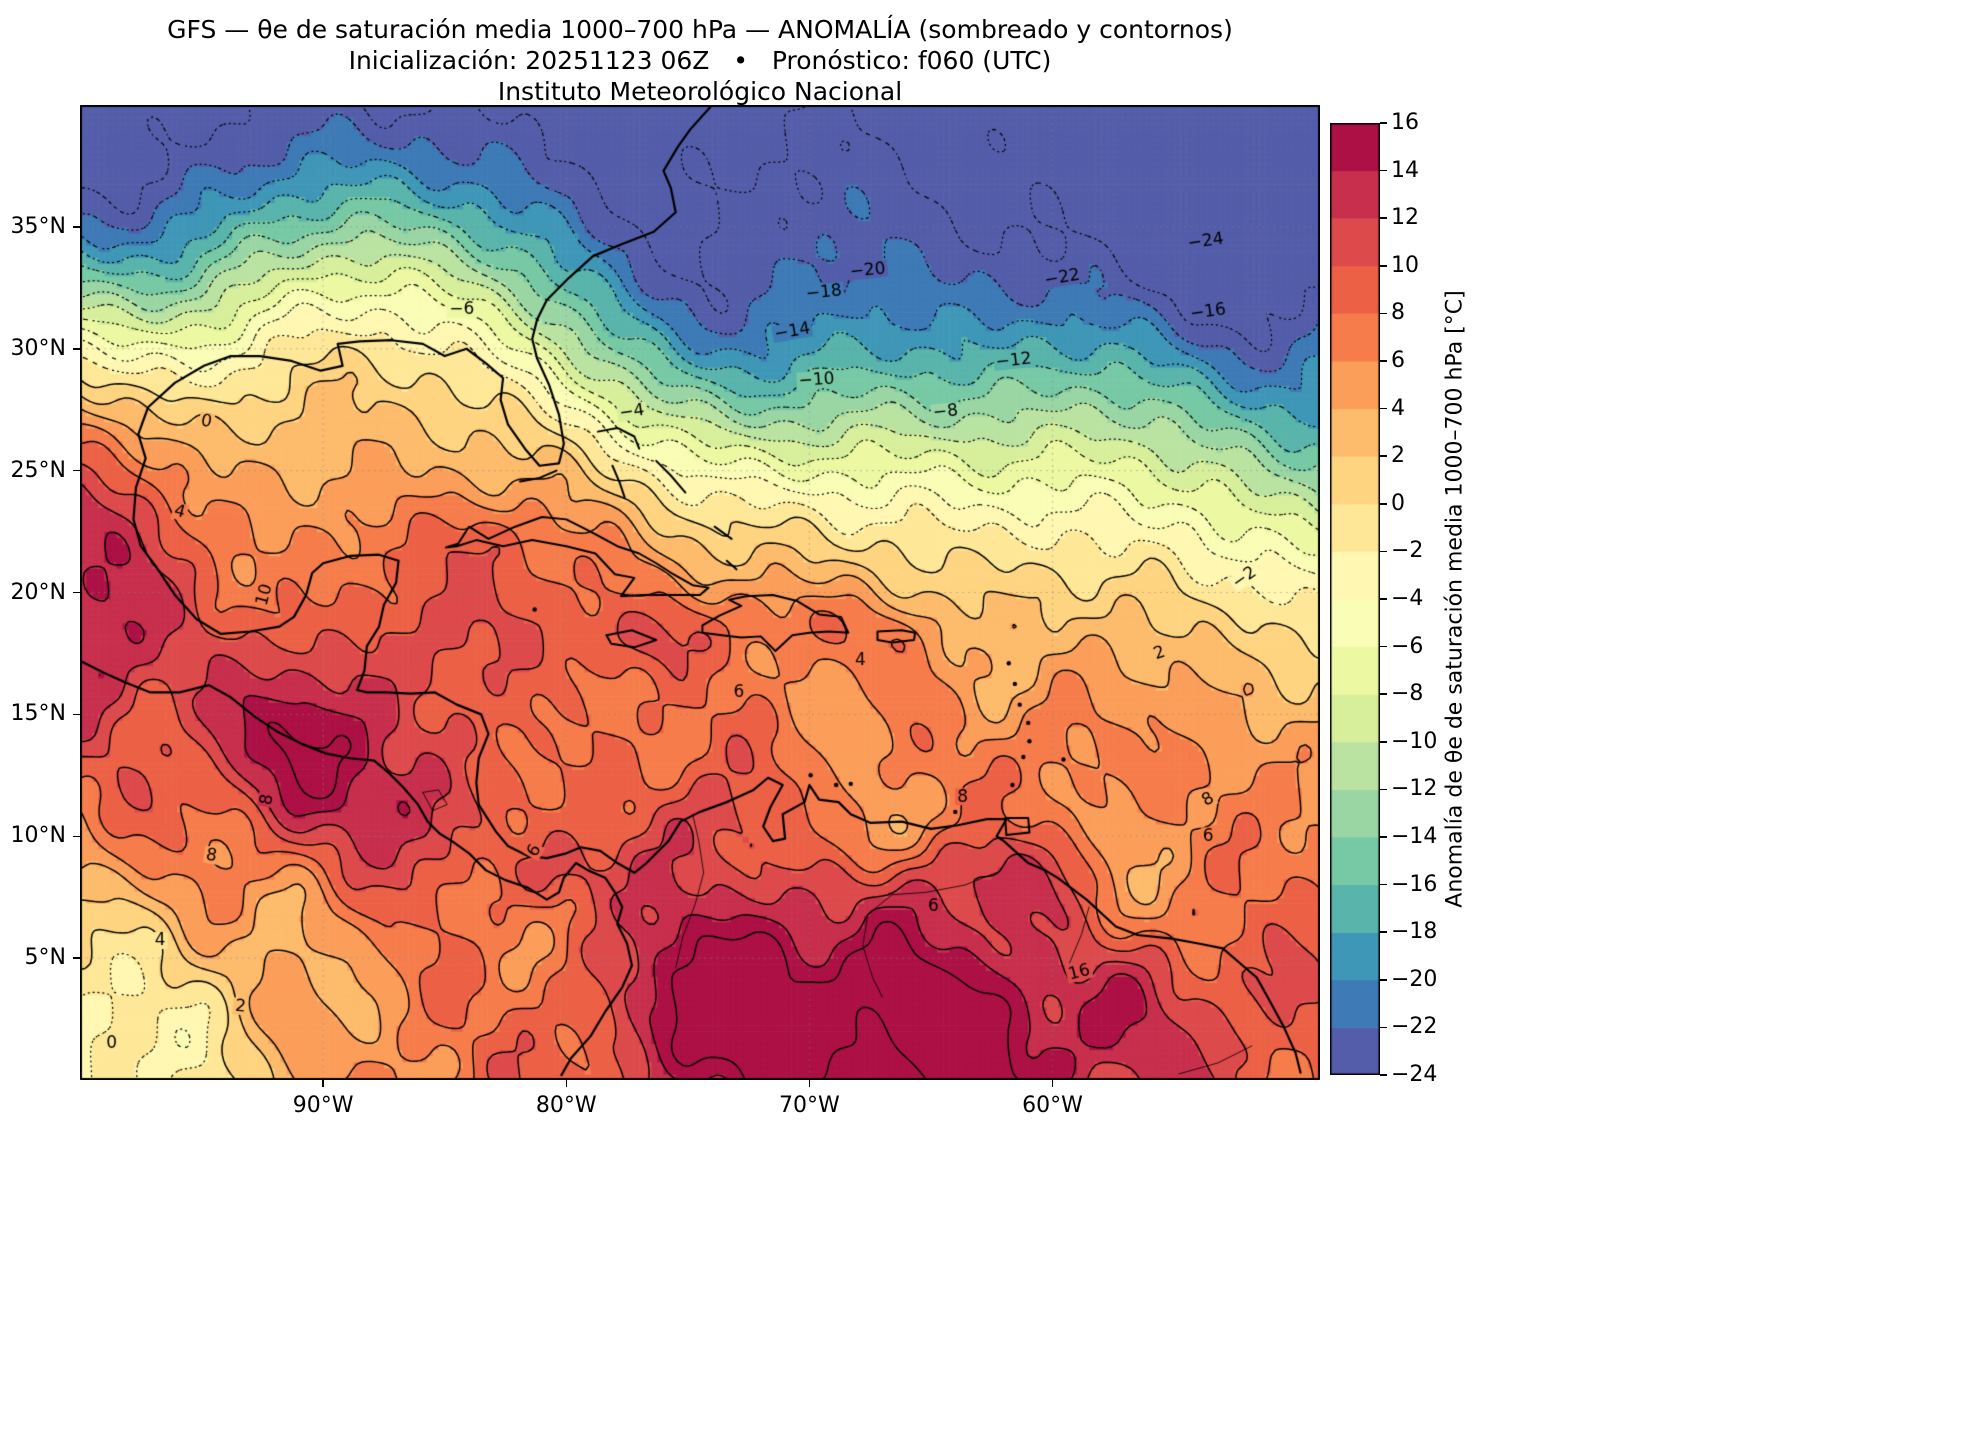 The width and height of the screenshot is (1980, 1440). I want to click on colorbar-tick-label: 16, so click(1405, 122).